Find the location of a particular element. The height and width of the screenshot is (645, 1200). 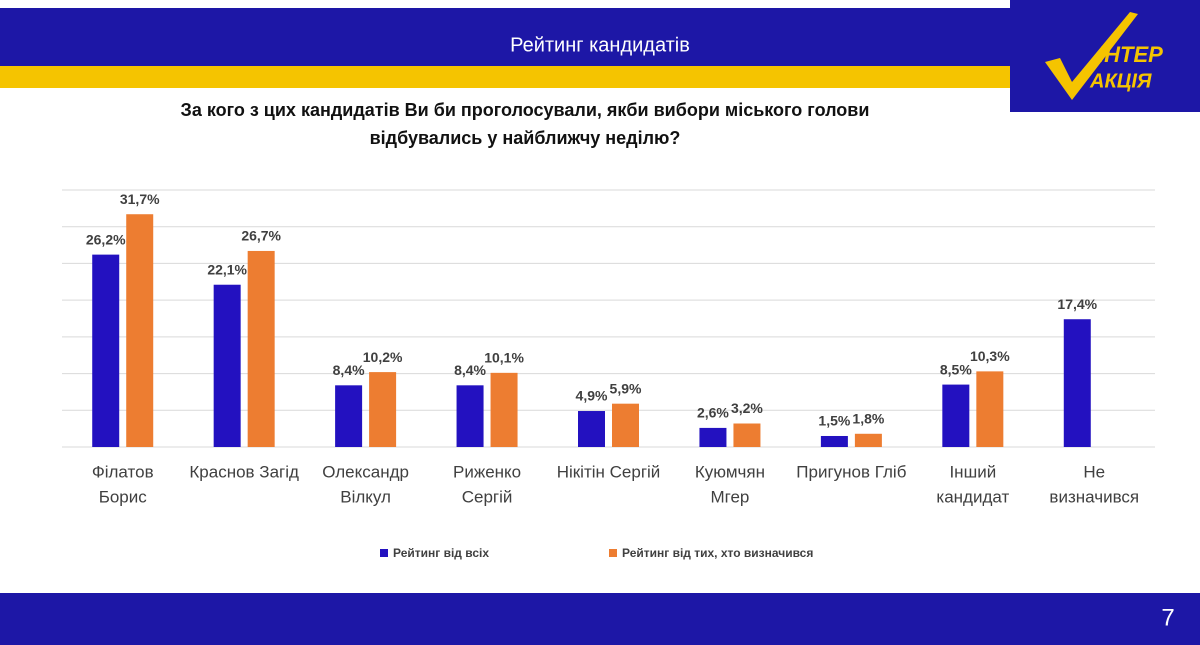

data-label: 10,3% is located at coordinates (990, 356).